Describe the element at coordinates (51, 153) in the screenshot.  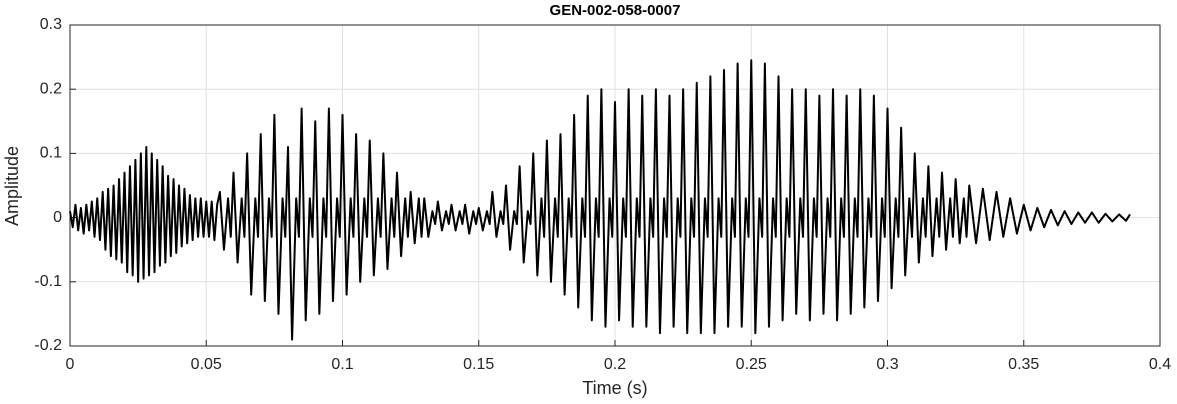
I see `y-tick-label: 0.1` at that location.